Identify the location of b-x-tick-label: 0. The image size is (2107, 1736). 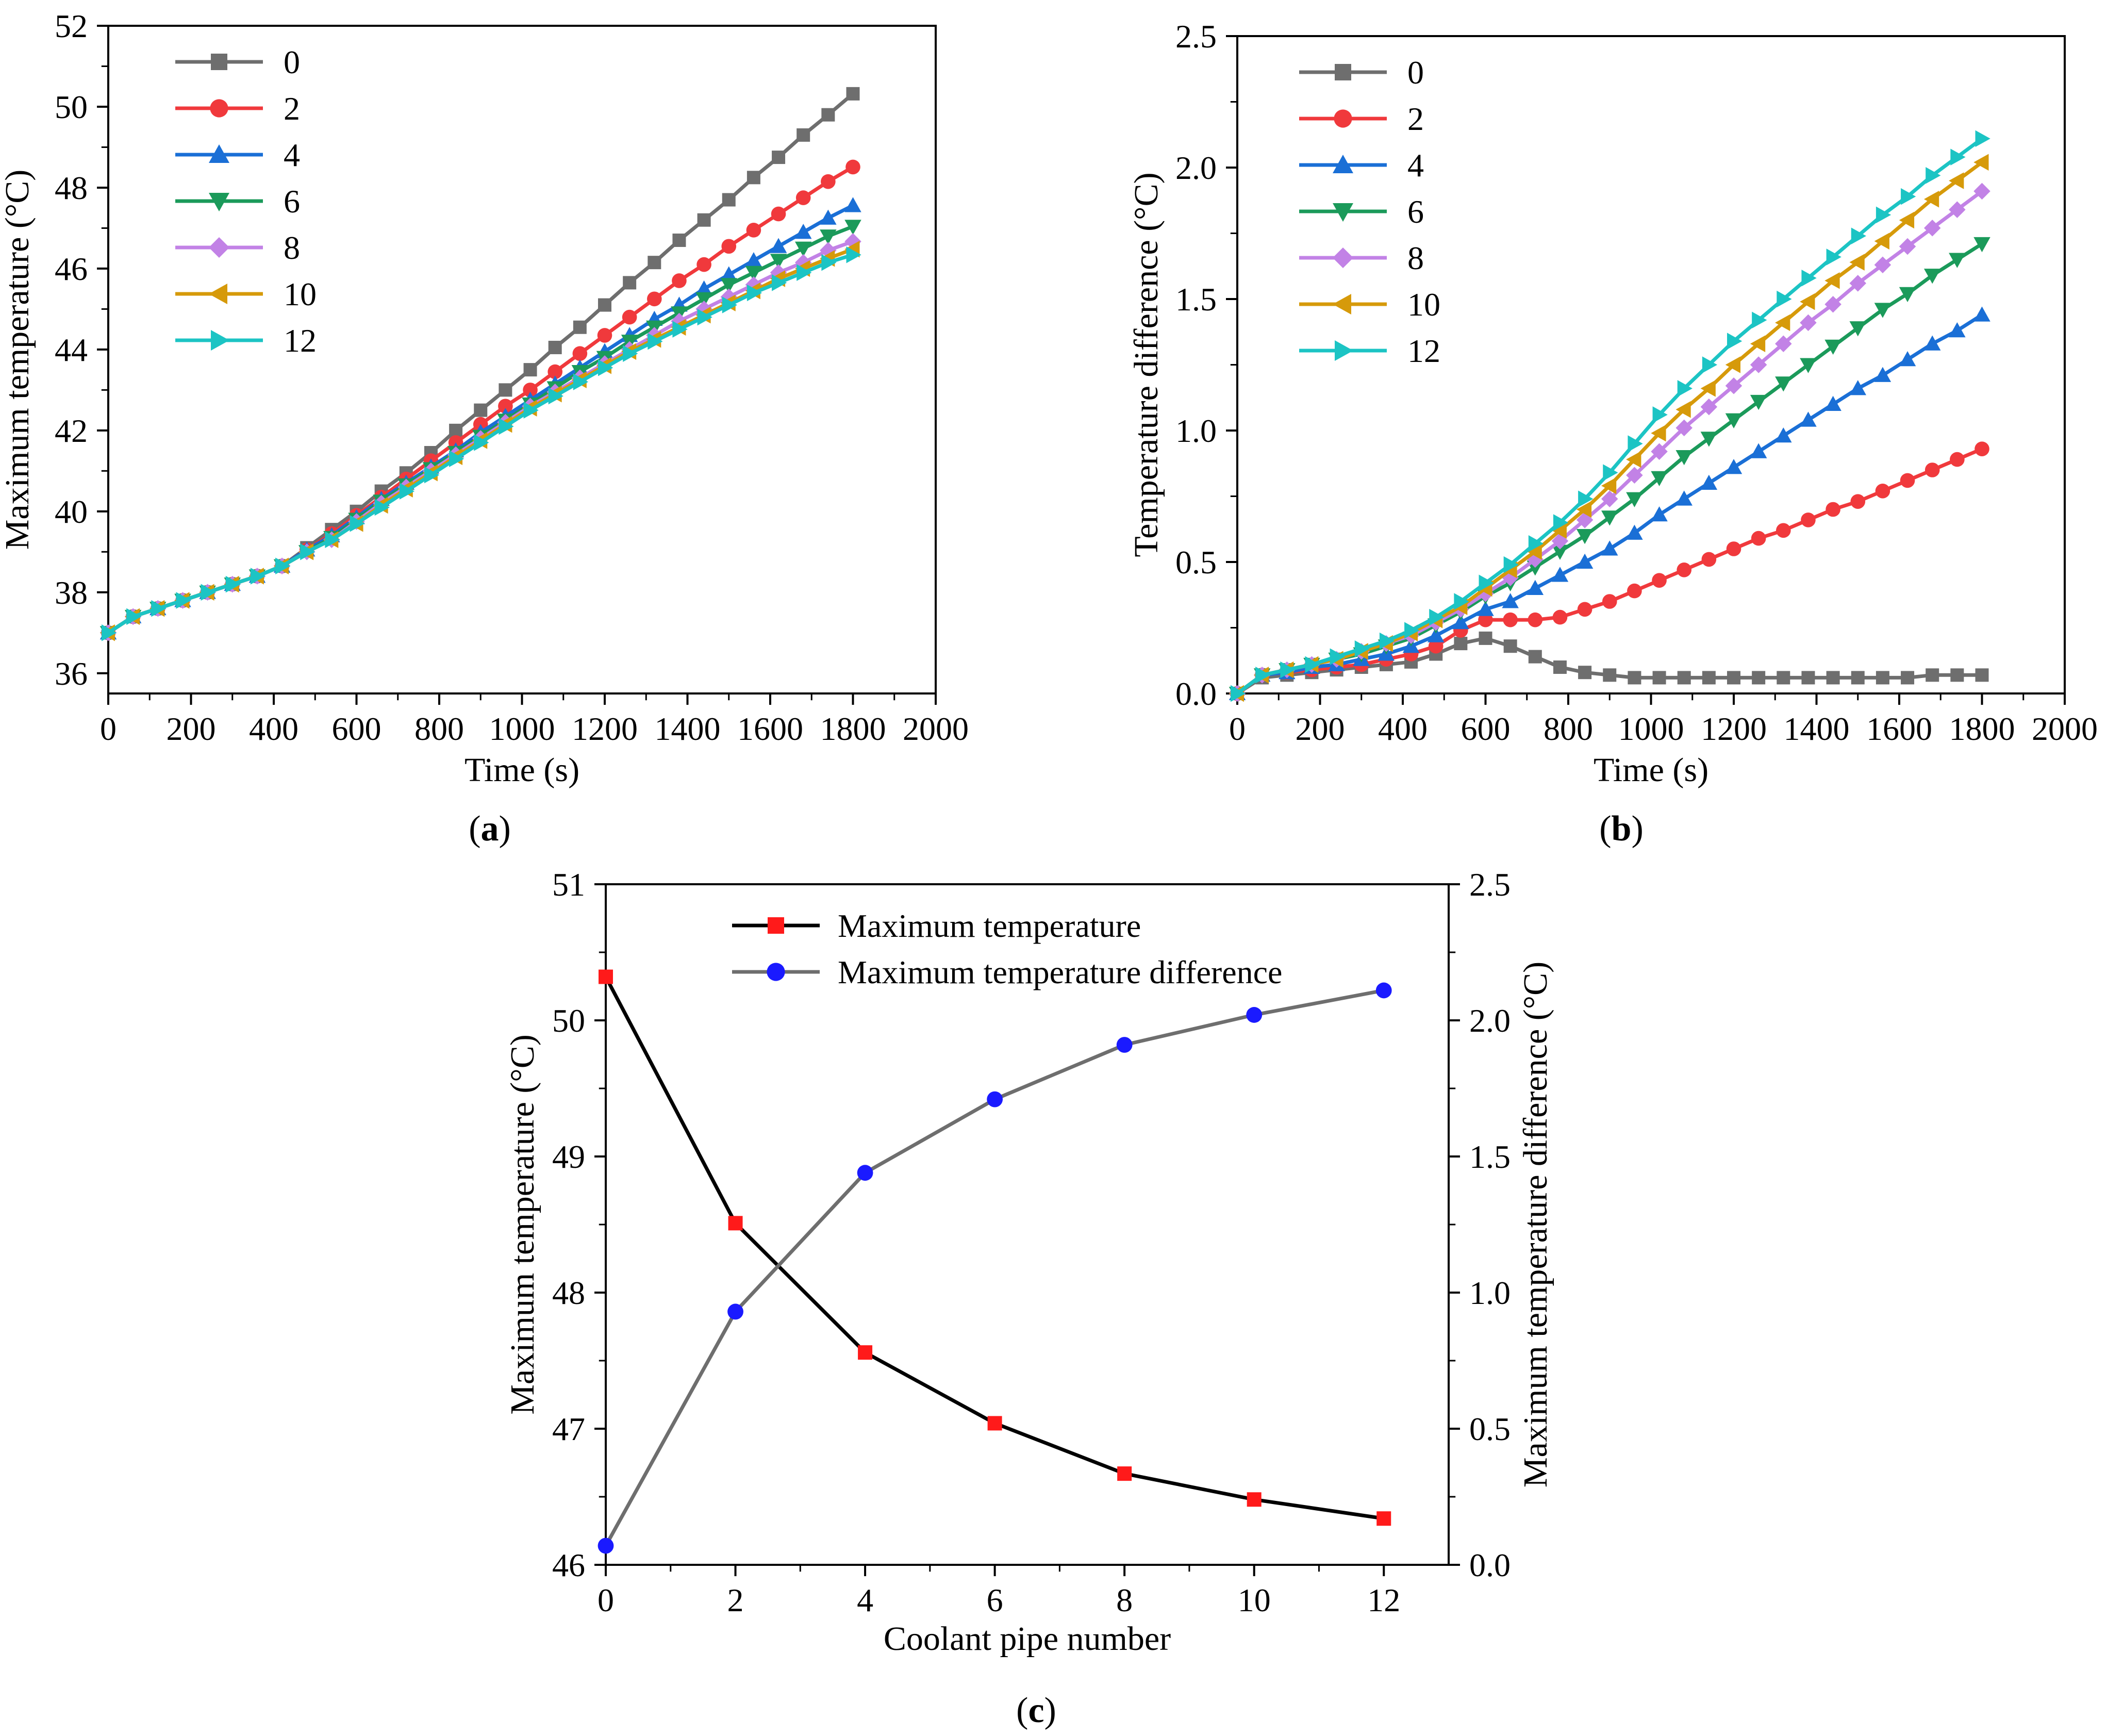
(1237, 728).